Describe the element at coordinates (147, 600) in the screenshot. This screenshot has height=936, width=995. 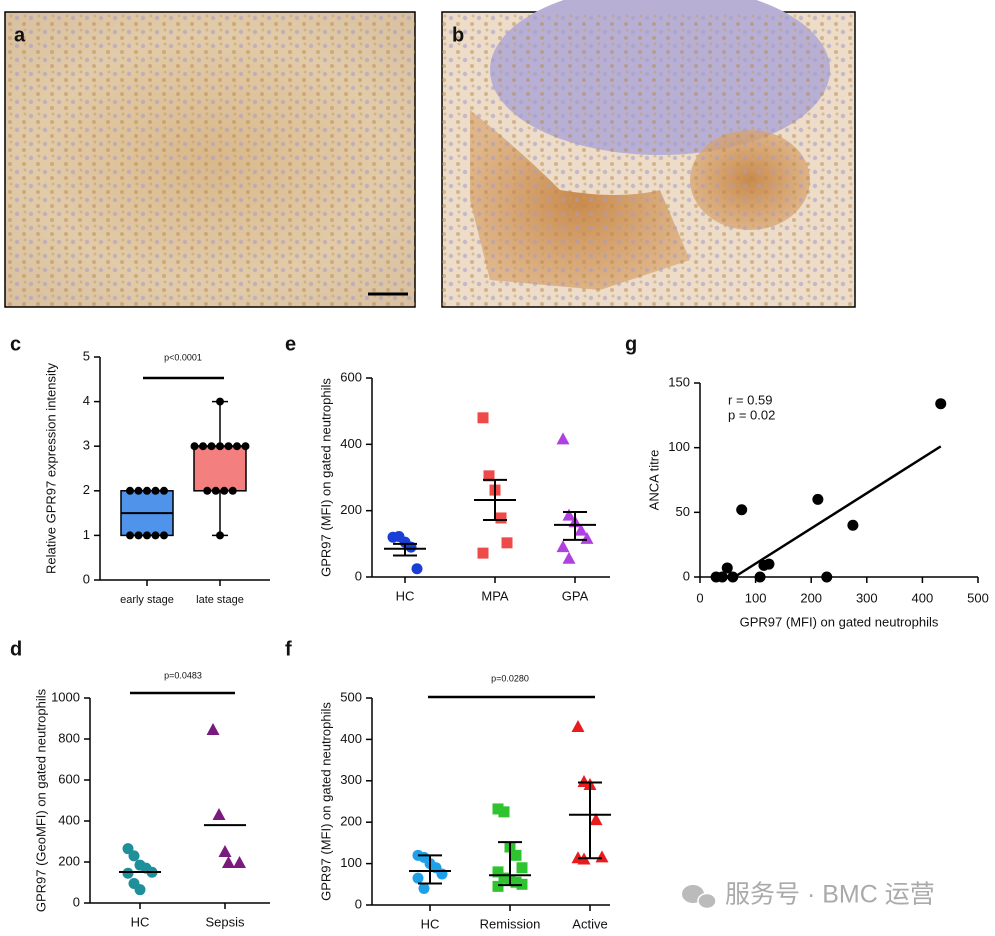
I see `x-tick-label: early stage` at that location.